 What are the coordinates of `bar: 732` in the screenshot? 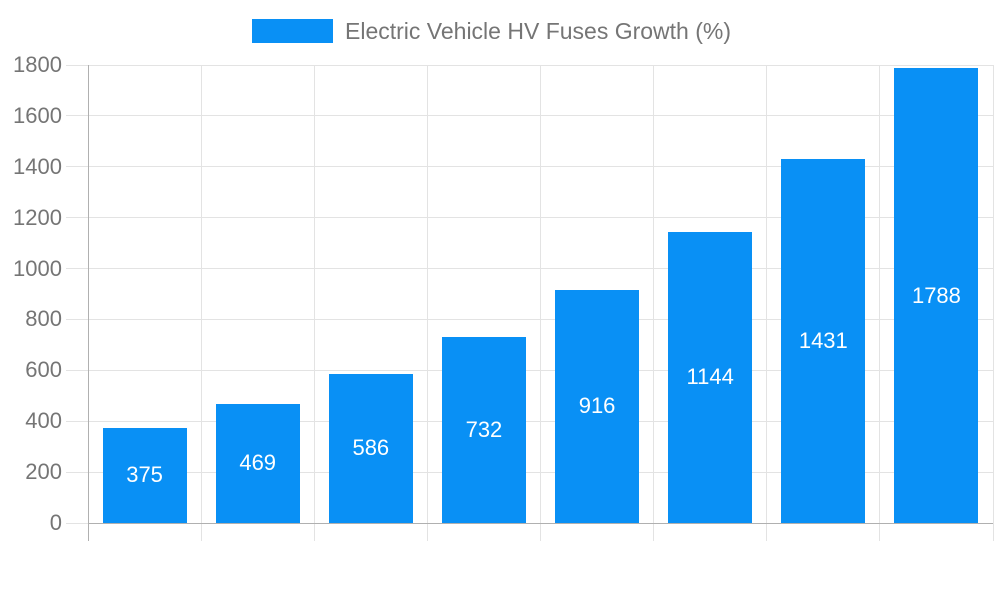 It's located at (483, 429).